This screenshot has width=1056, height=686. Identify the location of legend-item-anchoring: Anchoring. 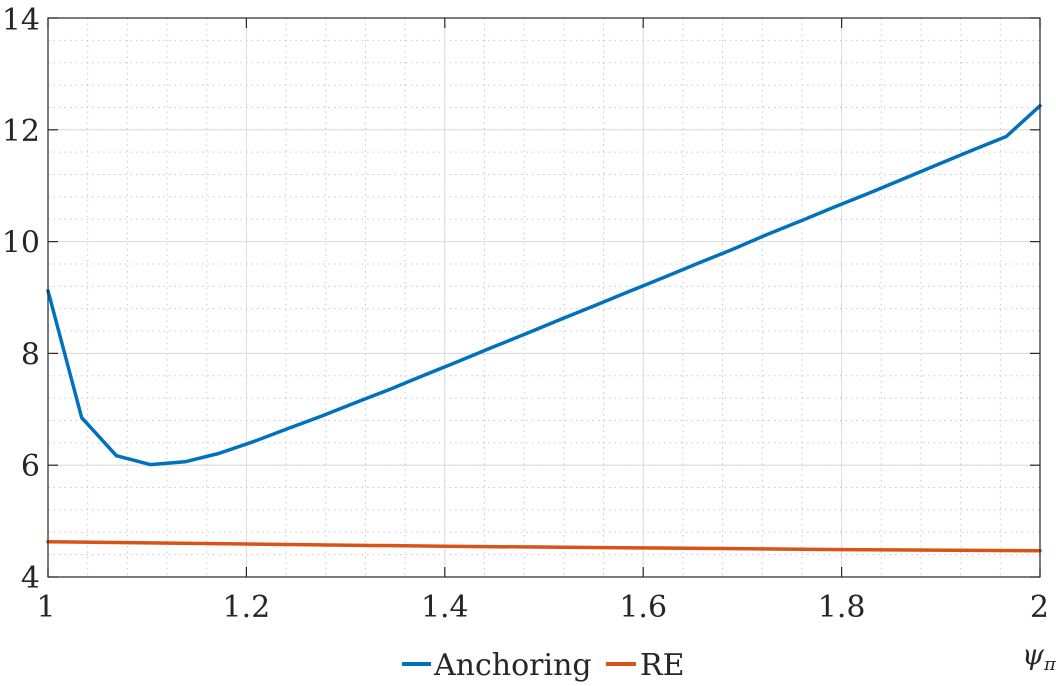
(497, 665).